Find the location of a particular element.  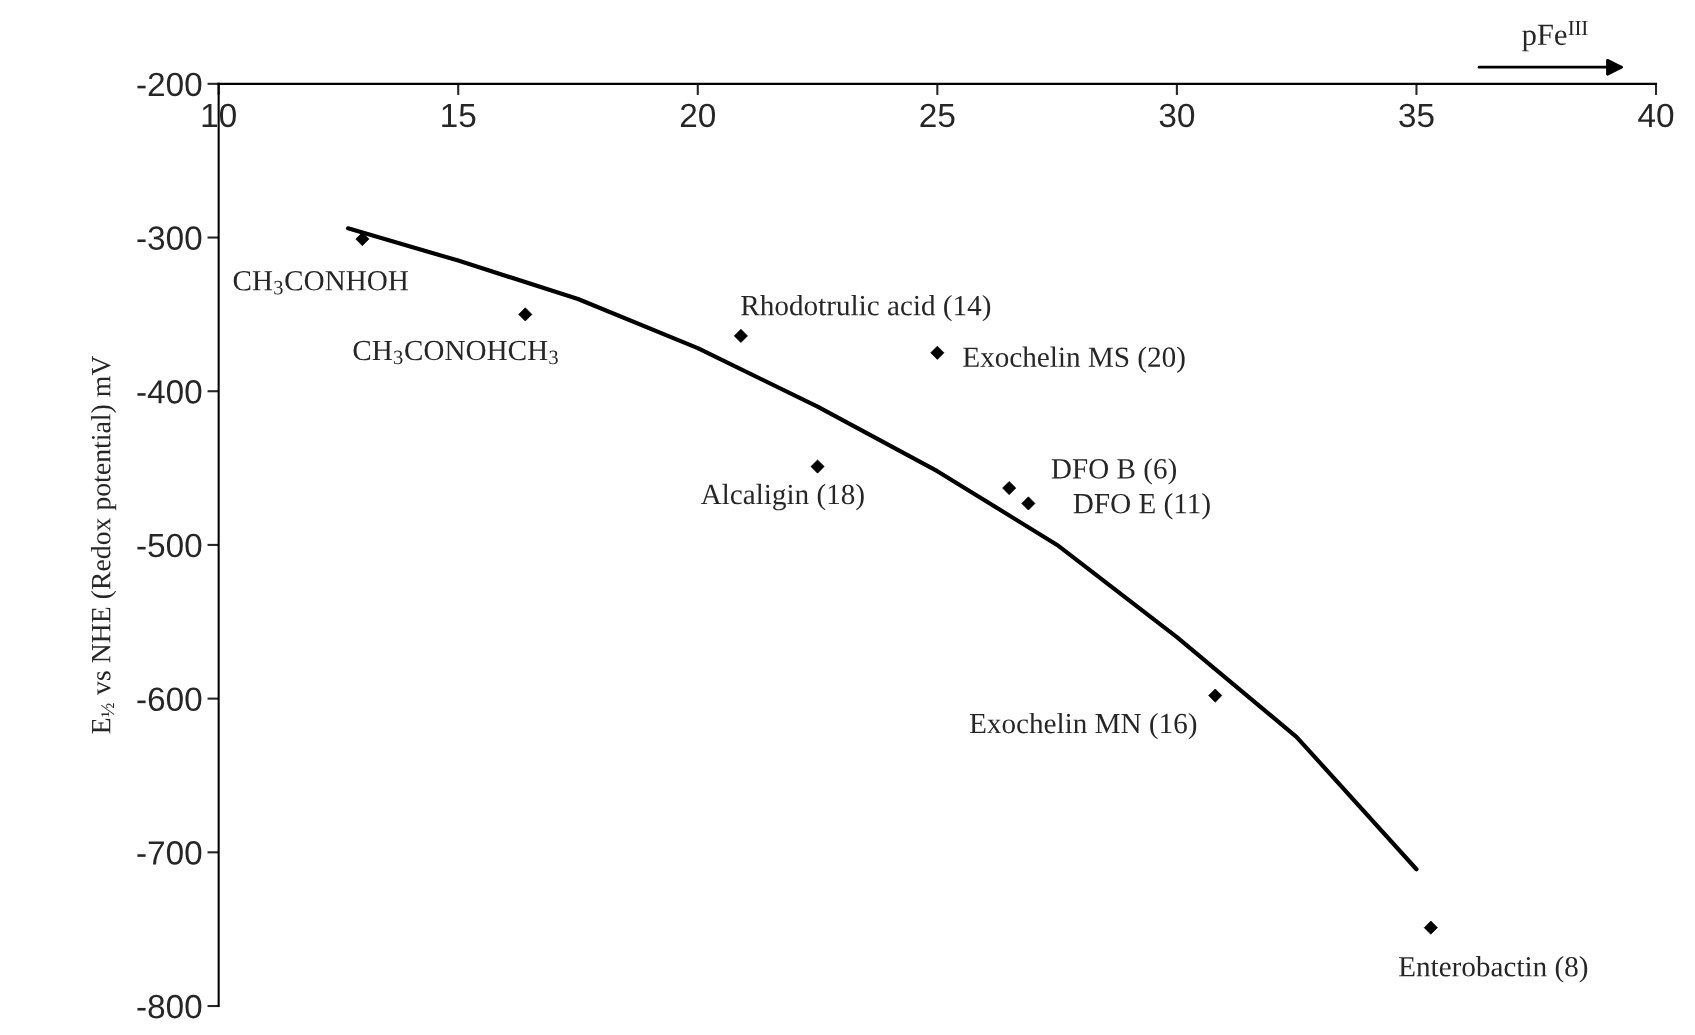

annotation: DFO B (6) is located at coordinates (1113, 471).